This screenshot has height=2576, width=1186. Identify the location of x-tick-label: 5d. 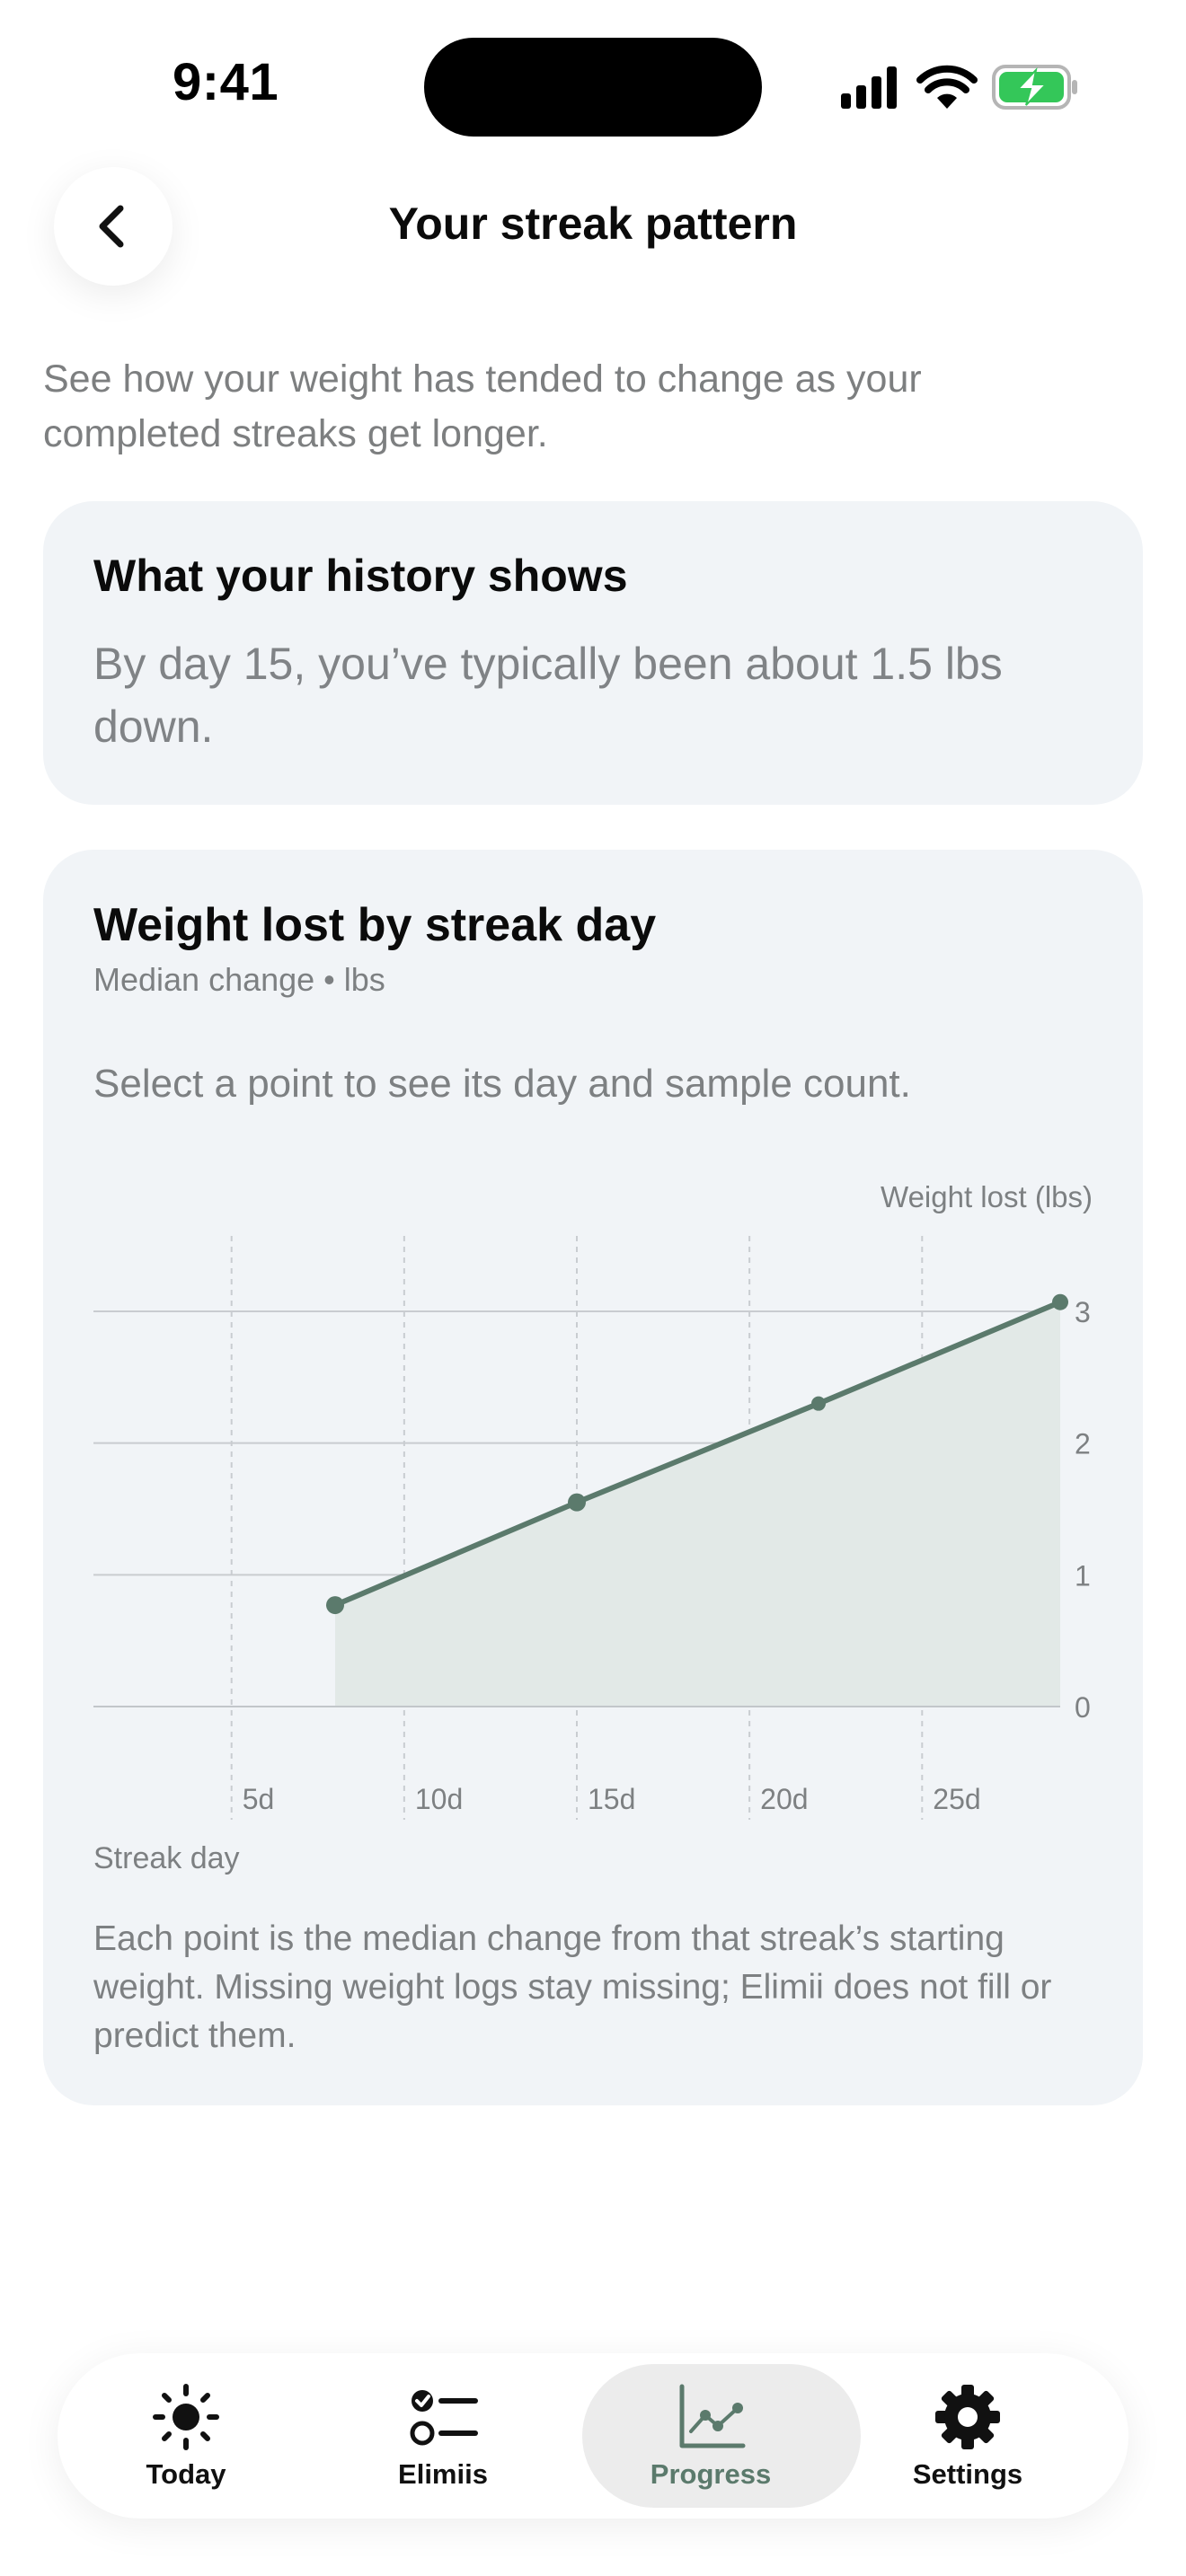
(259, 1799).